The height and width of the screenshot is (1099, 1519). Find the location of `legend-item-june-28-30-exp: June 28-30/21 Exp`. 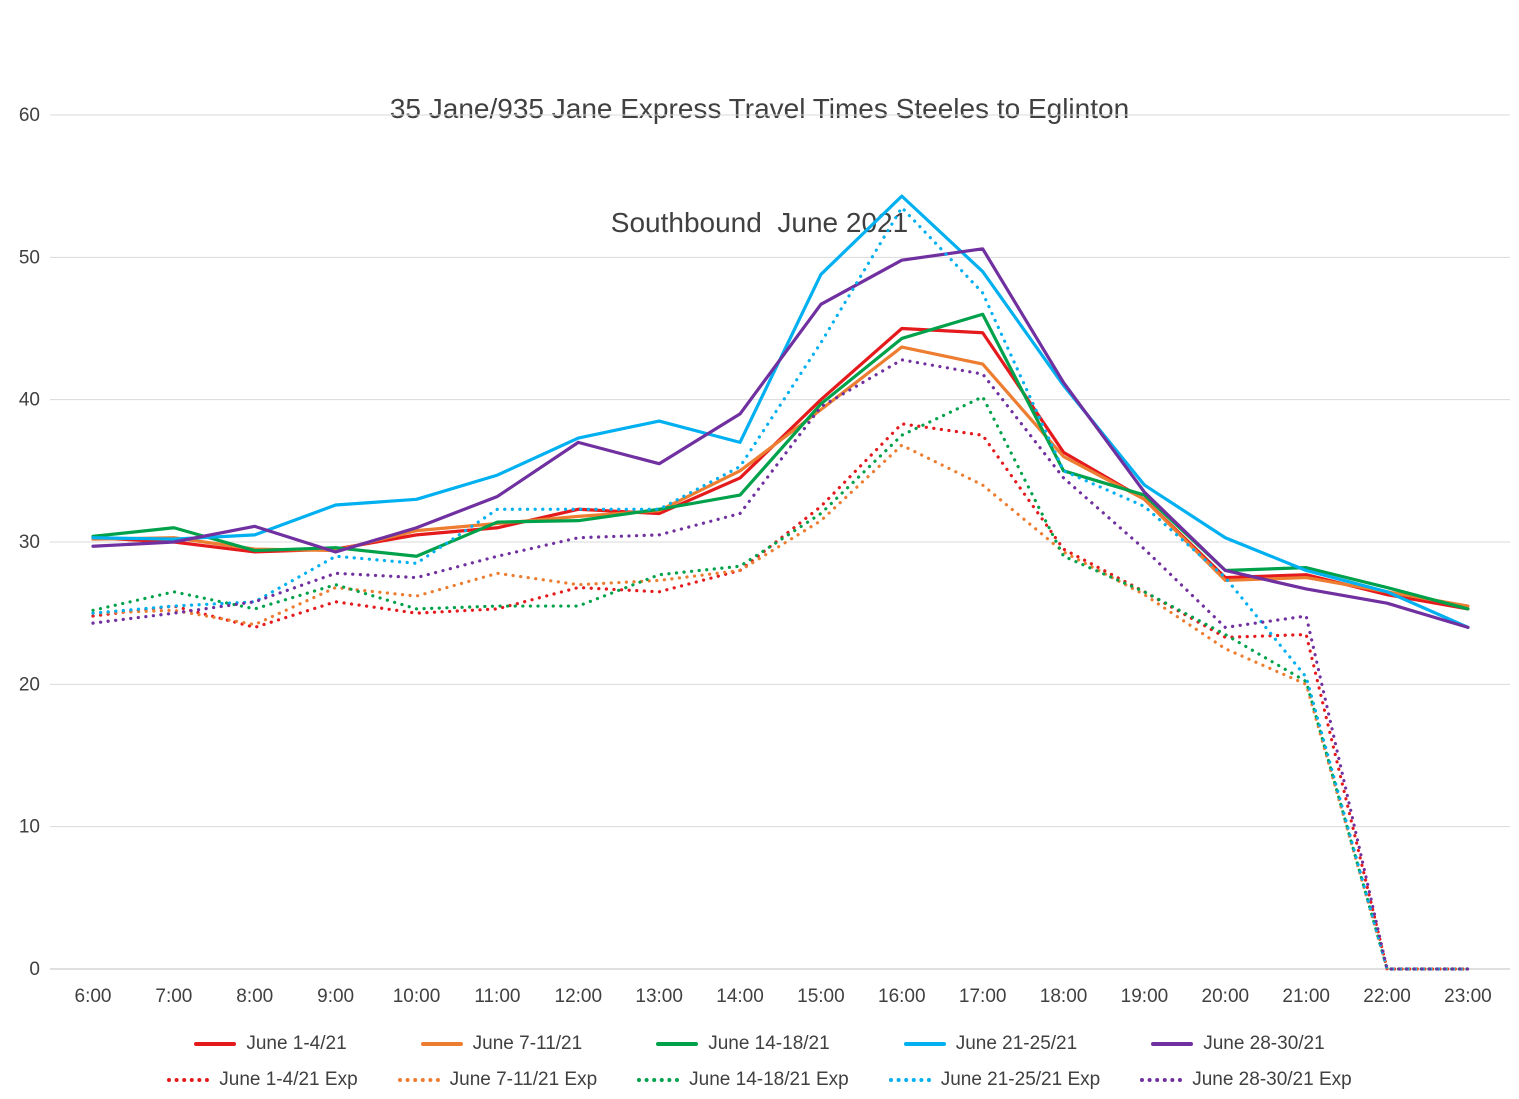

legend-item-june-28-30-exp: June 28-30/21 Exp is located at coordinates (1246, 1080).